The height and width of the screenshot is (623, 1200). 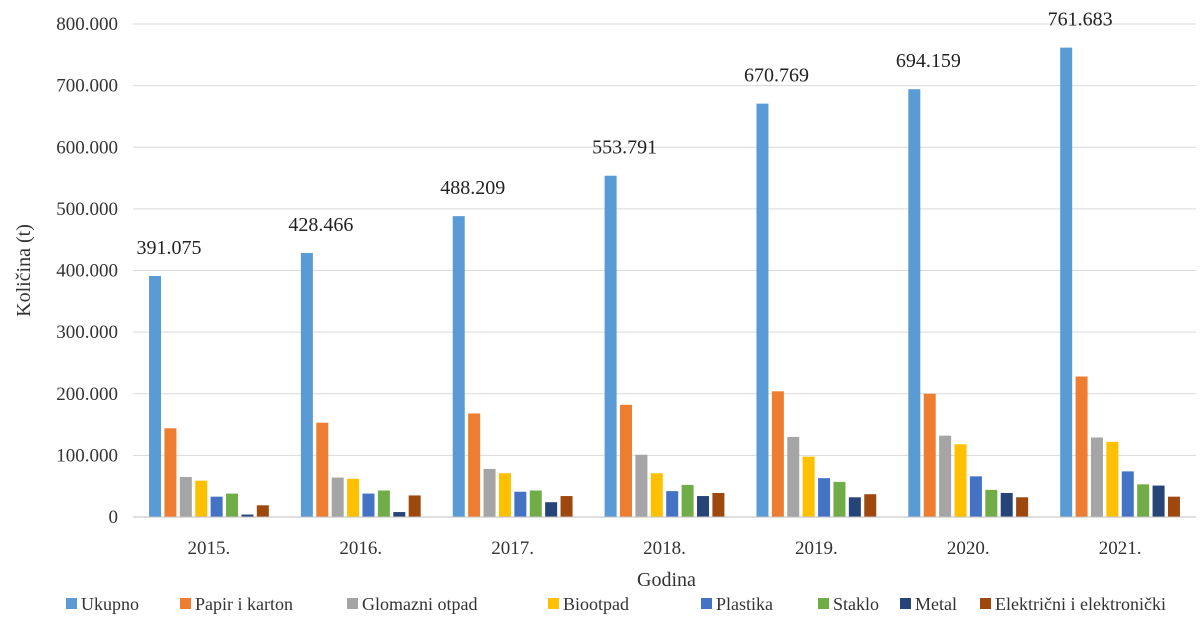 I want to click on x-axis-ticks: 2015. 2016. 2017. 2018. 2019. 2020. 2021., so click(x=665, y=548).